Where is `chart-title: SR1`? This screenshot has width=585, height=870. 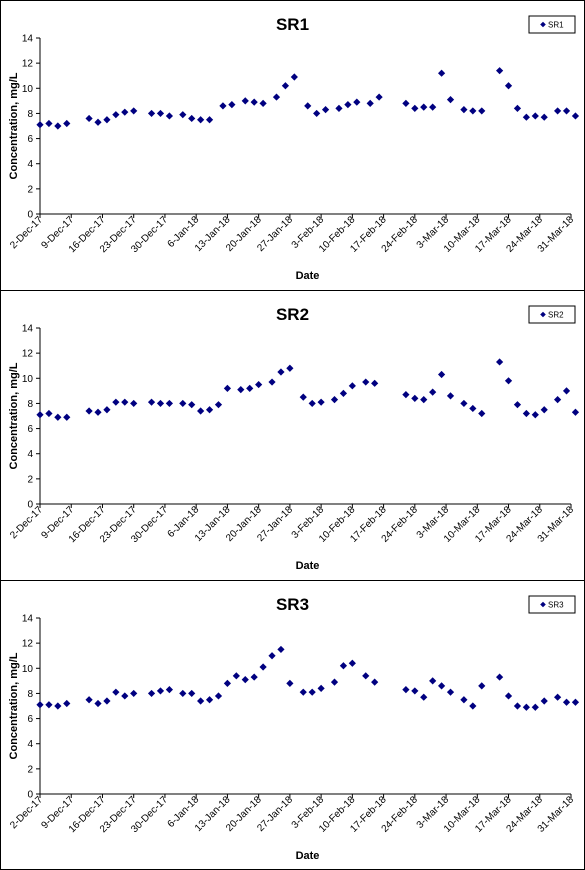 chart-title: SR1 is located at coordinates (292, 24).